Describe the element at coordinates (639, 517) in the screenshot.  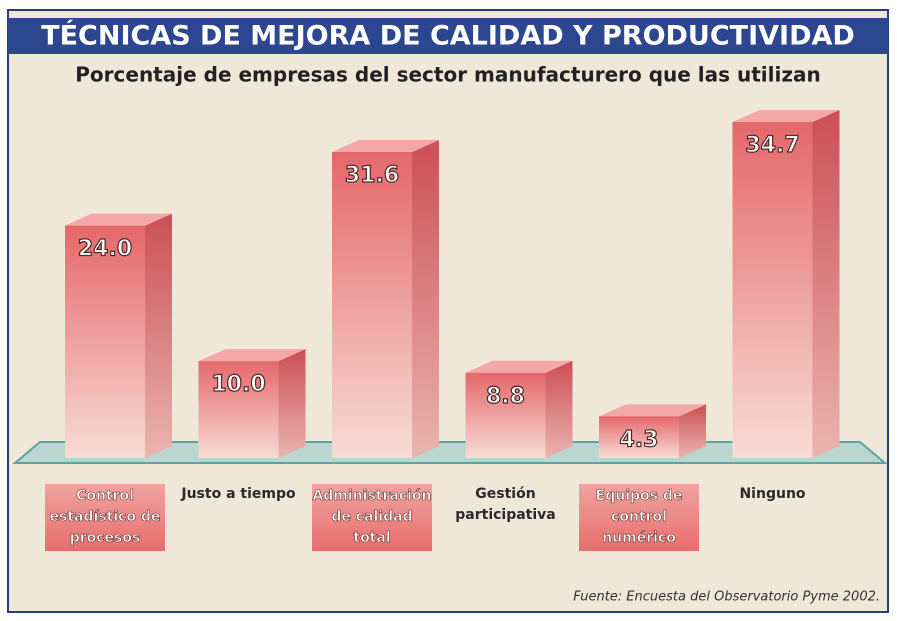
I see `x-tick-label: Equipos de control numérico` at that location.